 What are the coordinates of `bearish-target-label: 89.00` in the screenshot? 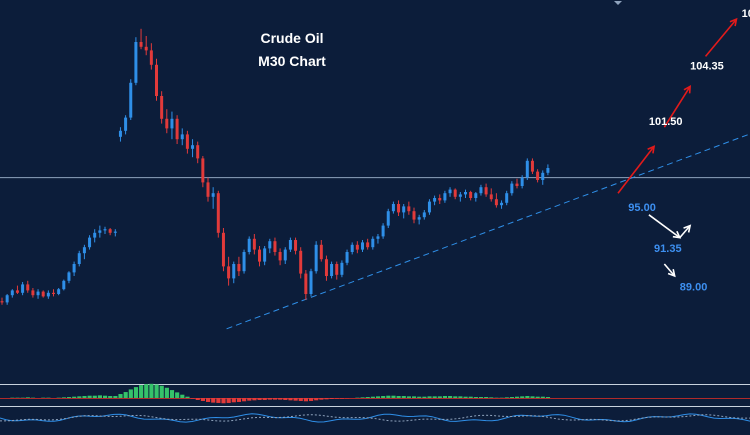 It's located at (694, 287).